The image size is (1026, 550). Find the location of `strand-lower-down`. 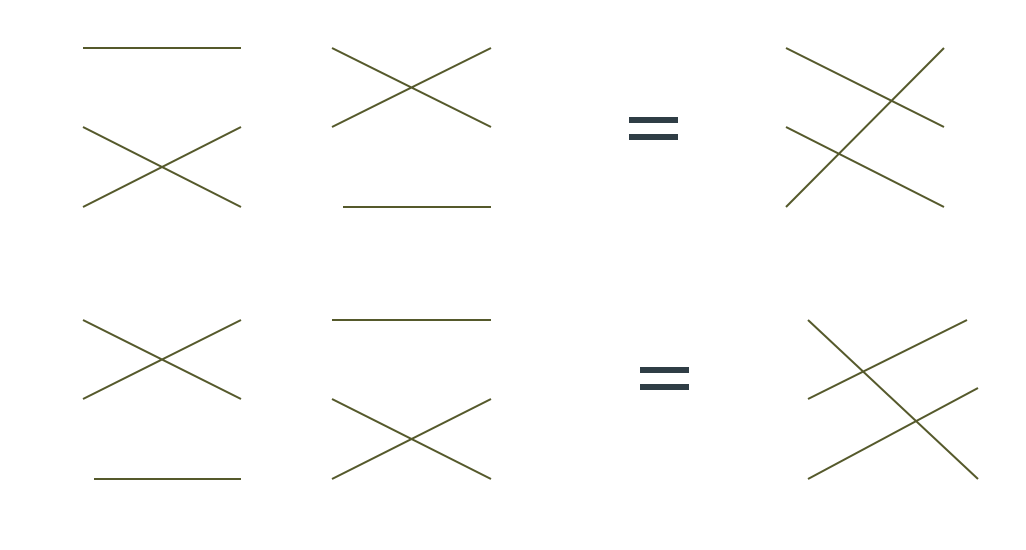

strand-lower-down is located at coordinates (865, 167).